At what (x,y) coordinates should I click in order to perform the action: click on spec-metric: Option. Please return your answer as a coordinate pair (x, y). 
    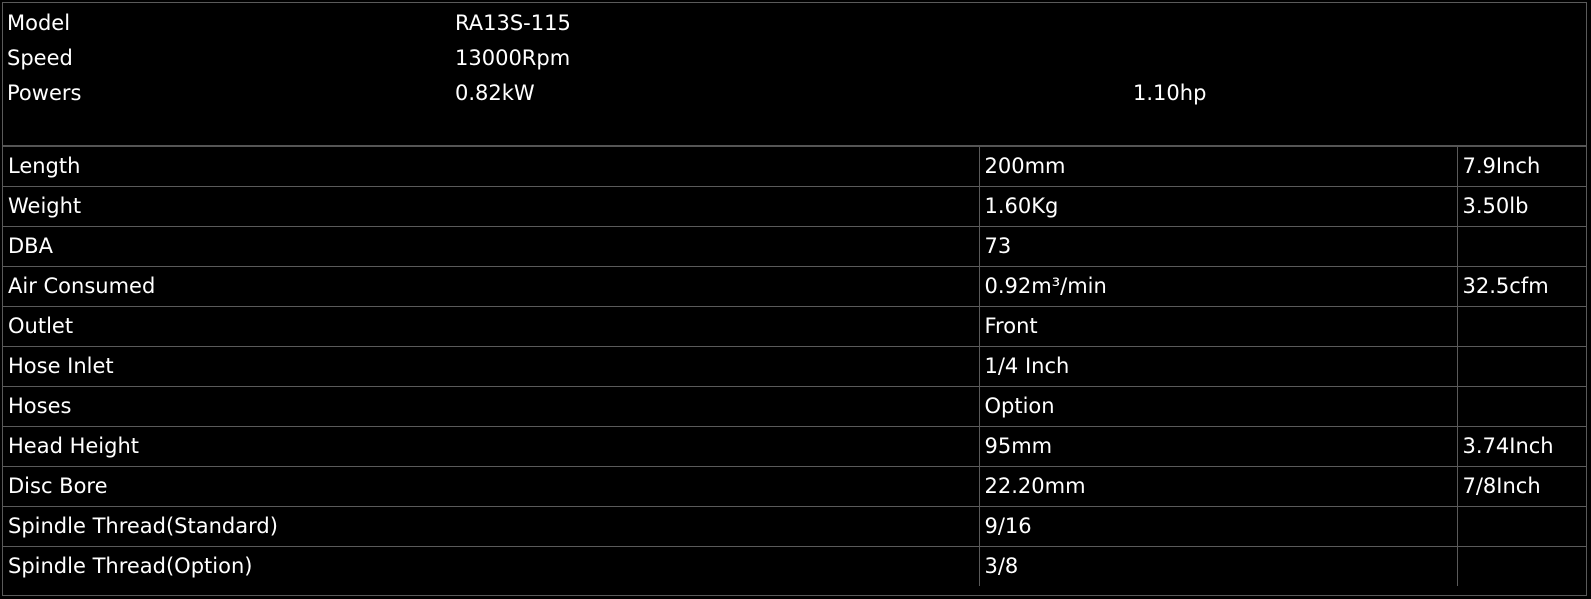
    Looking at the image, I should click on (1218, 406).